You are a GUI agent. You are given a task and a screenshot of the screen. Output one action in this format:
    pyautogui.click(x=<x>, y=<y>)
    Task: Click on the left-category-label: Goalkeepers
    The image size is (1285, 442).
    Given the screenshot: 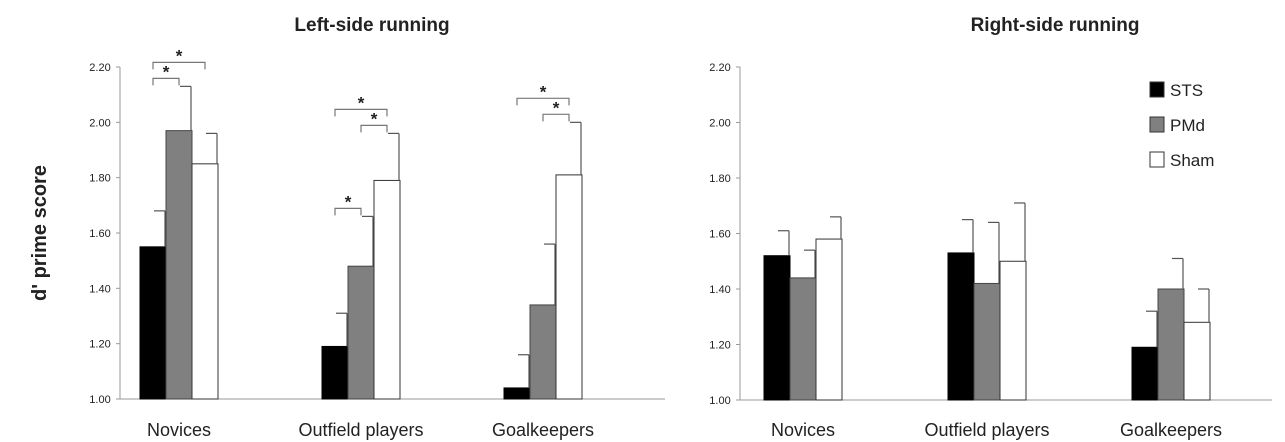 What is the action you would take?
    pyautogui.click(x=543, y=430)
    